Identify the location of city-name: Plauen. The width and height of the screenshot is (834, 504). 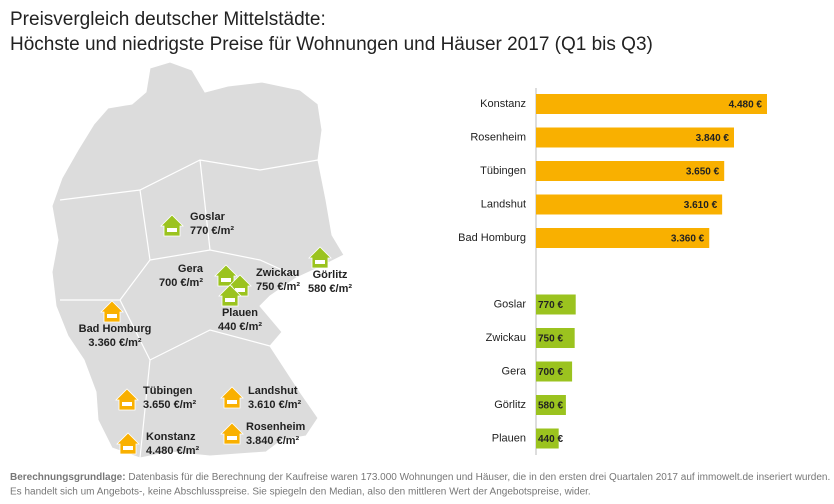
(240, 313).